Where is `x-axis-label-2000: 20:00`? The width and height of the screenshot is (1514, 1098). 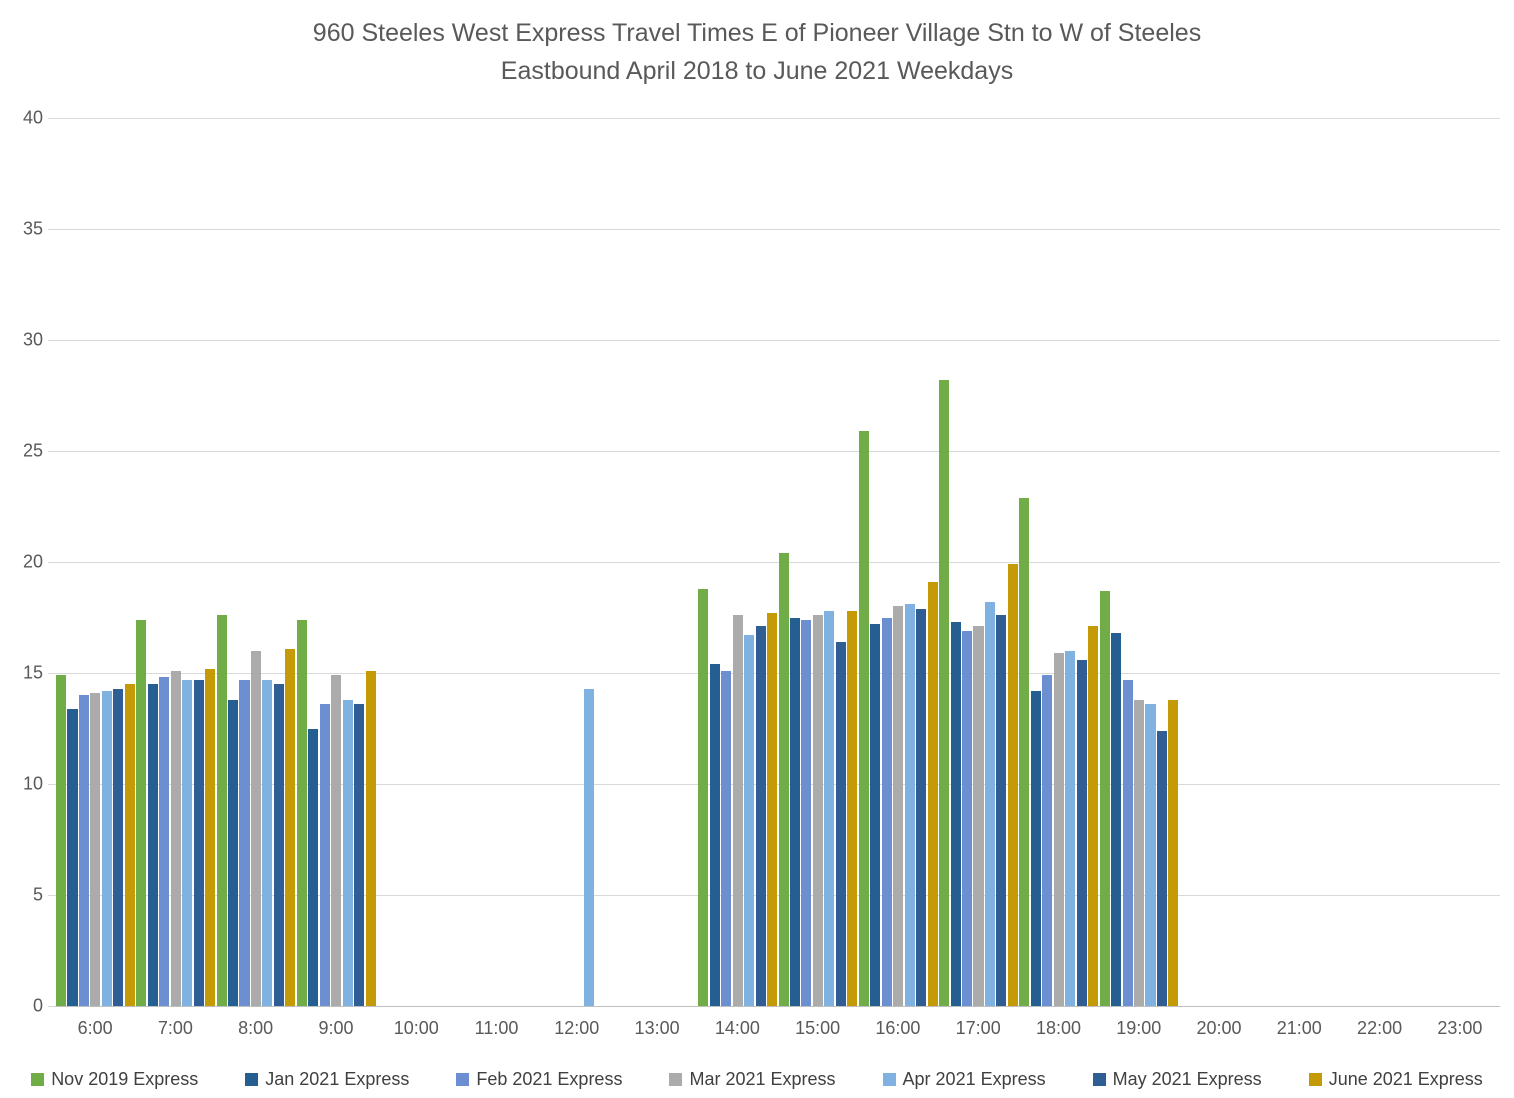 x-axis-label-2000: 20:00 is located at coordinates (1219, 1028).